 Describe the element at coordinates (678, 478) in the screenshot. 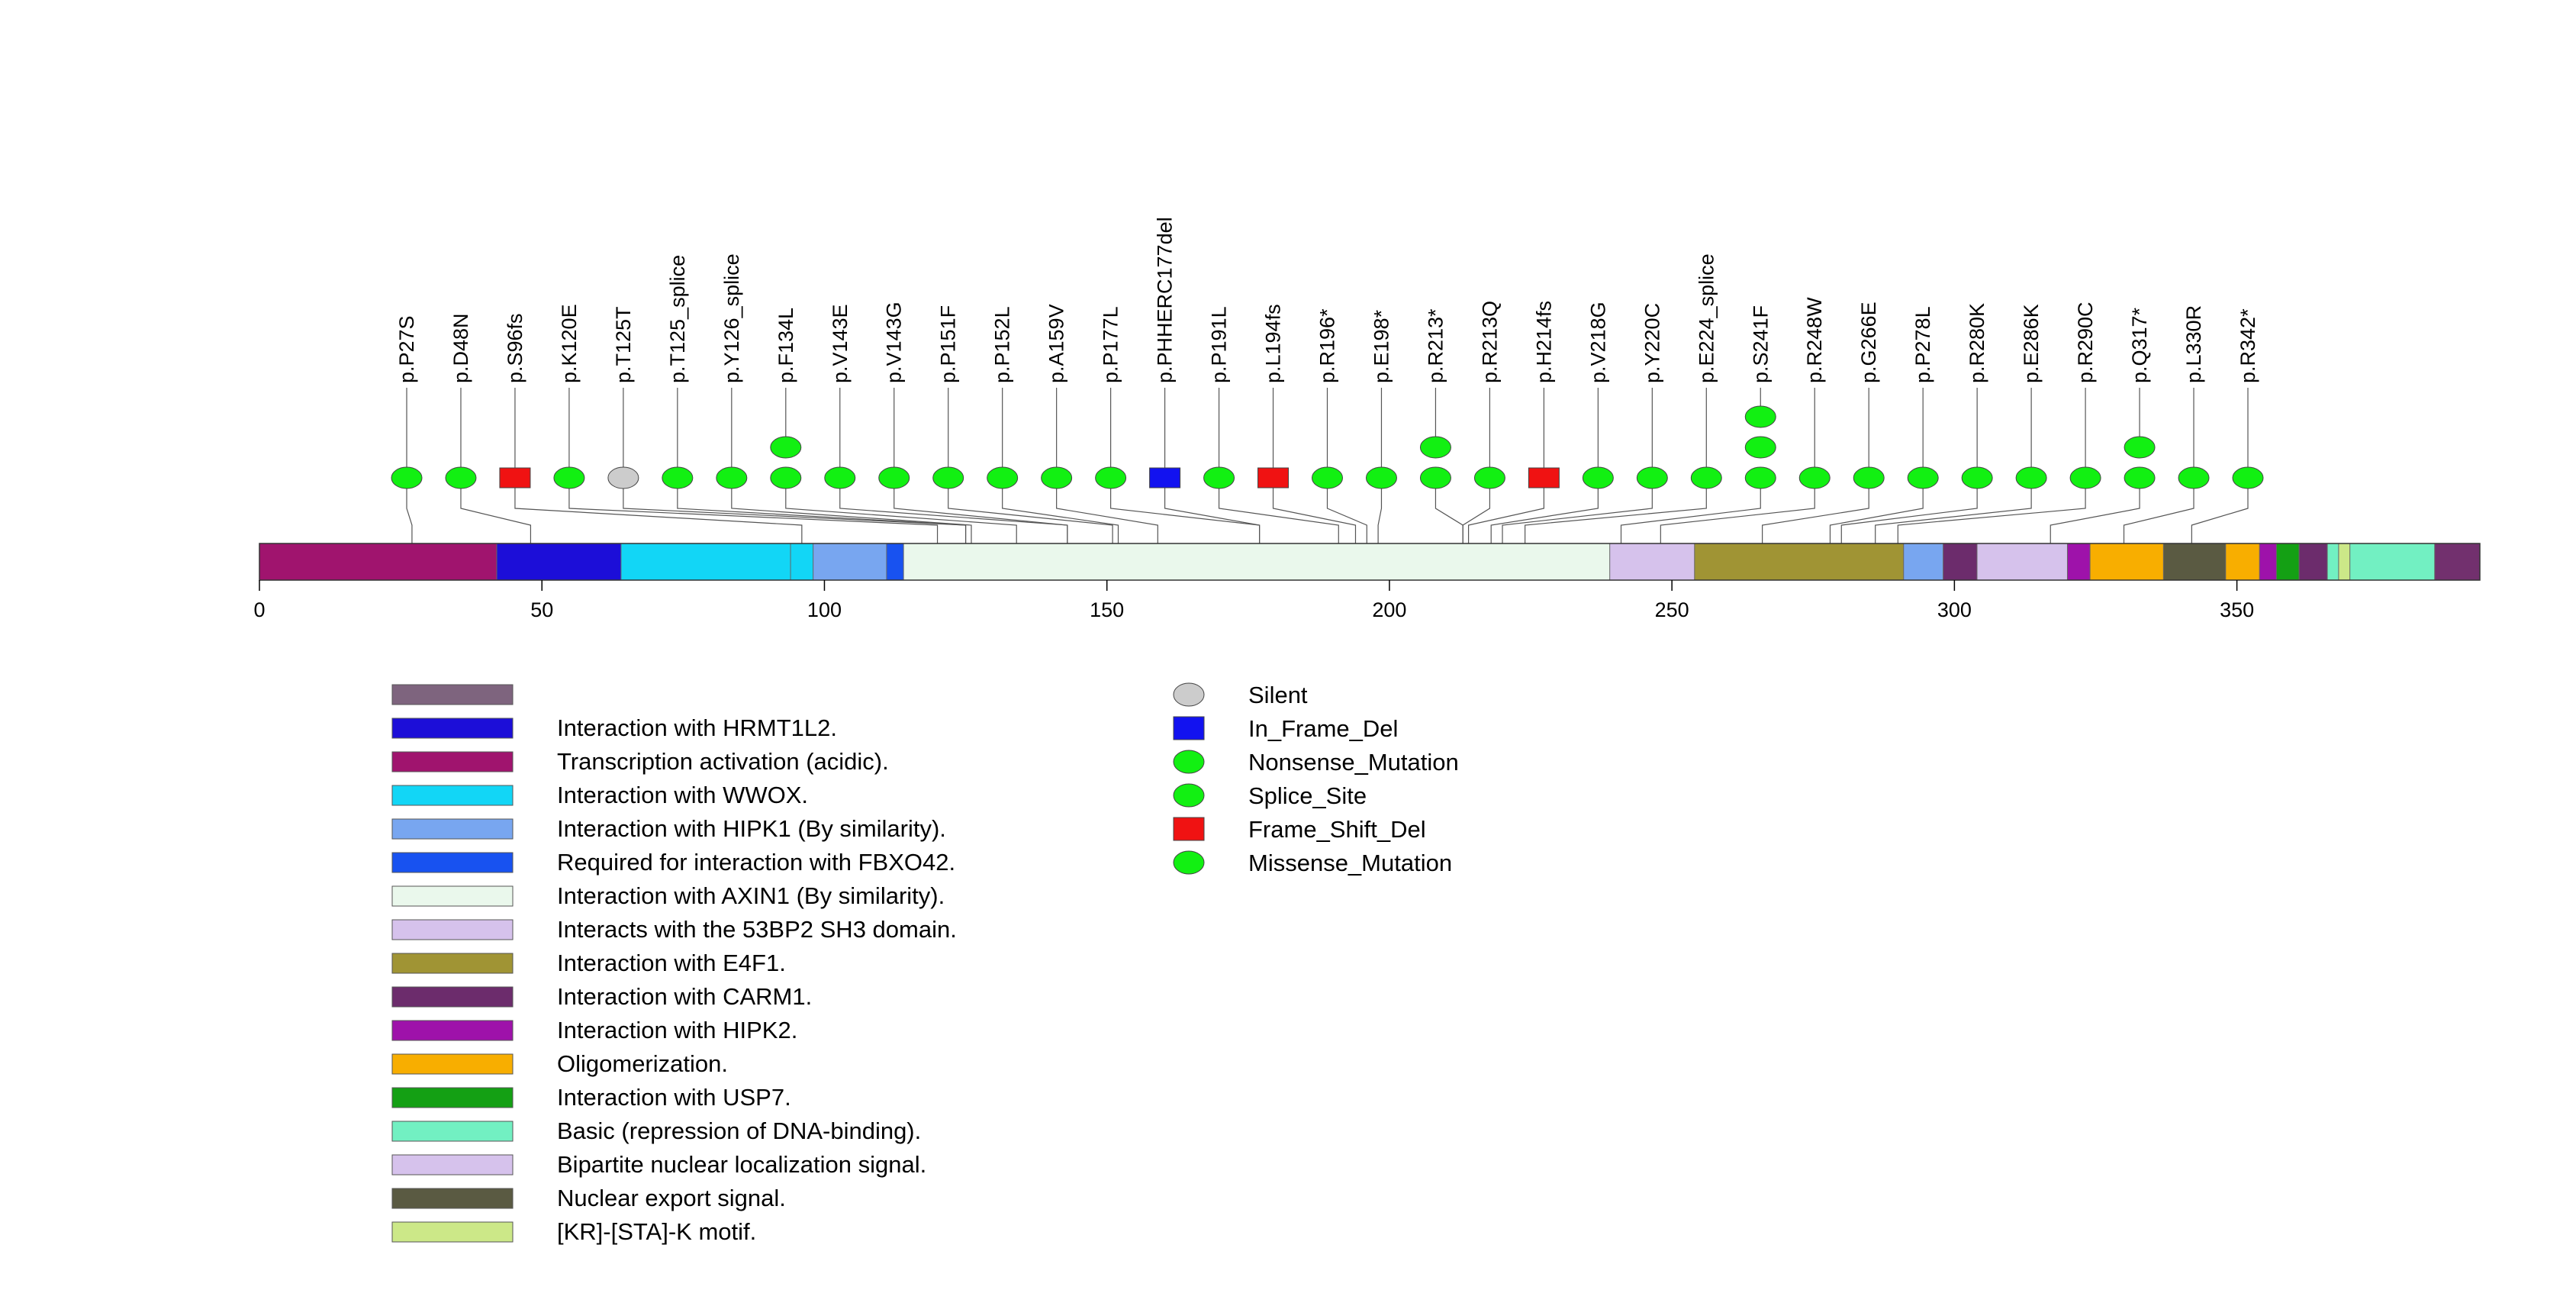

I see `splice-marker` at that location.